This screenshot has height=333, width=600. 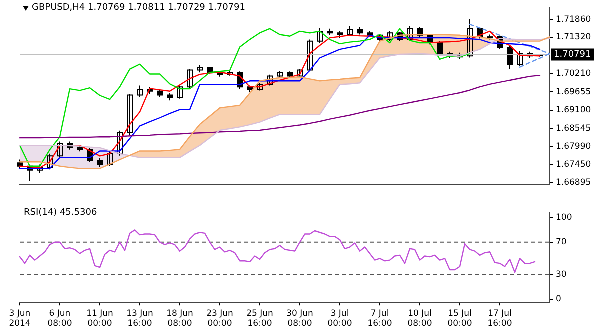 What do you see at coordinates (60, 319) in the screenshot?
I see `x-tick-label: 6 Jun 08:00` at bounding box center [60, 319].